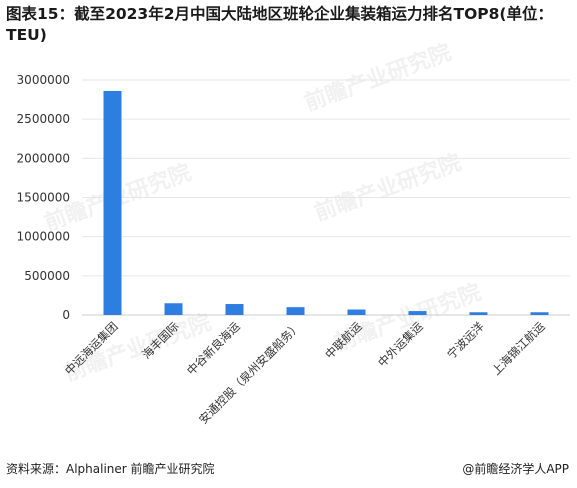 The image size is (577, 488). I want to click on y-tick-label: 2500000, so click(43, 119).